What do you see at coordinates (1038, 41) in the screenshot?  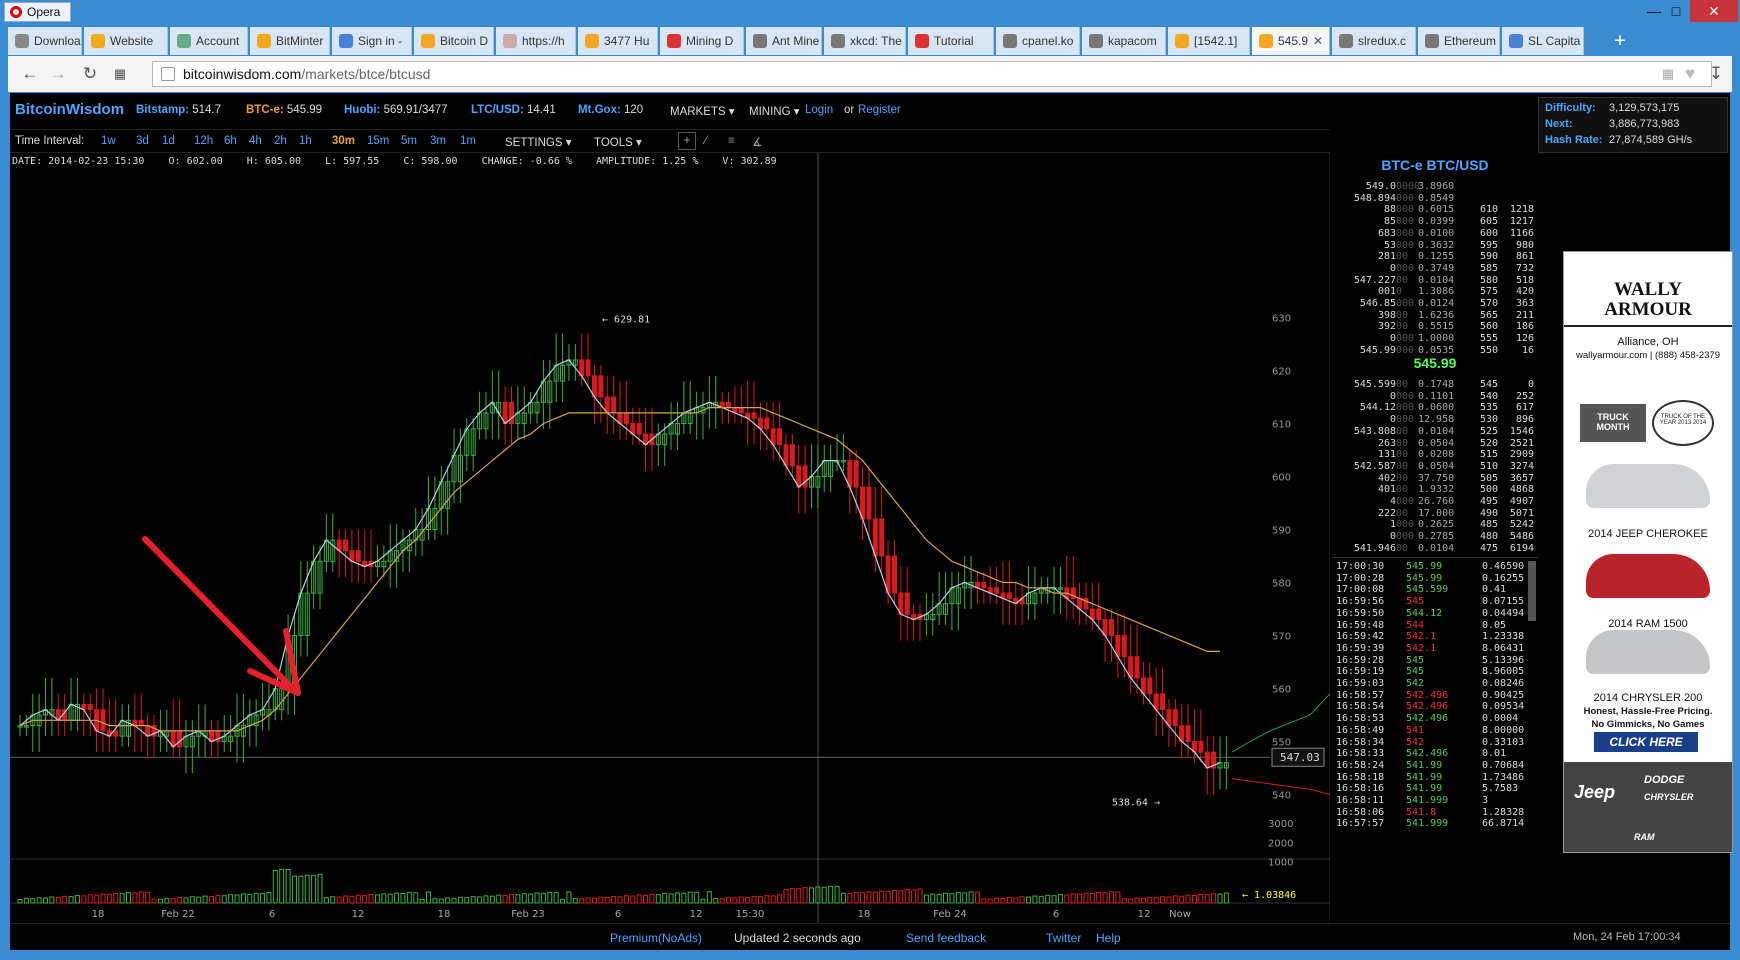 I see `tab-12: cpanel.ko` at bounding box center [1038, 41].